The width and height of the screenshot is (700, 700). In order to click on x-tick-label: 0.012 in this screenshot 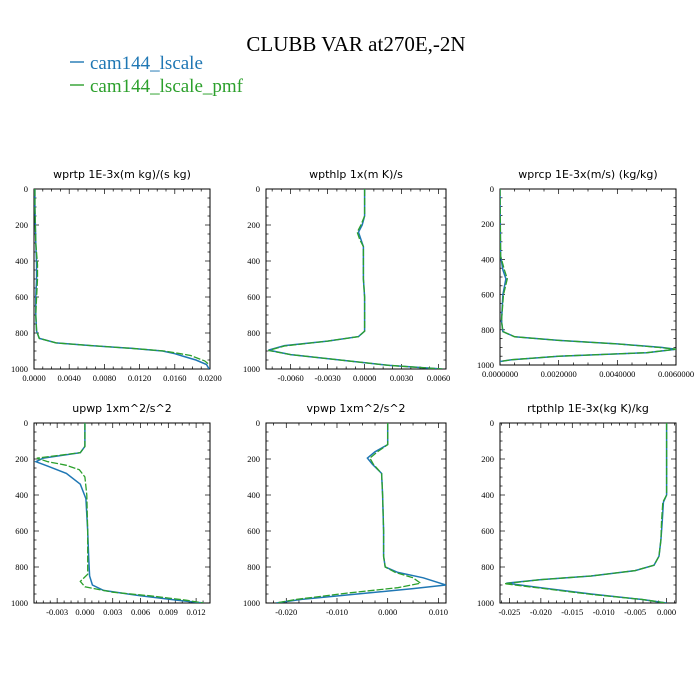, I will do `click(196, 612)`.